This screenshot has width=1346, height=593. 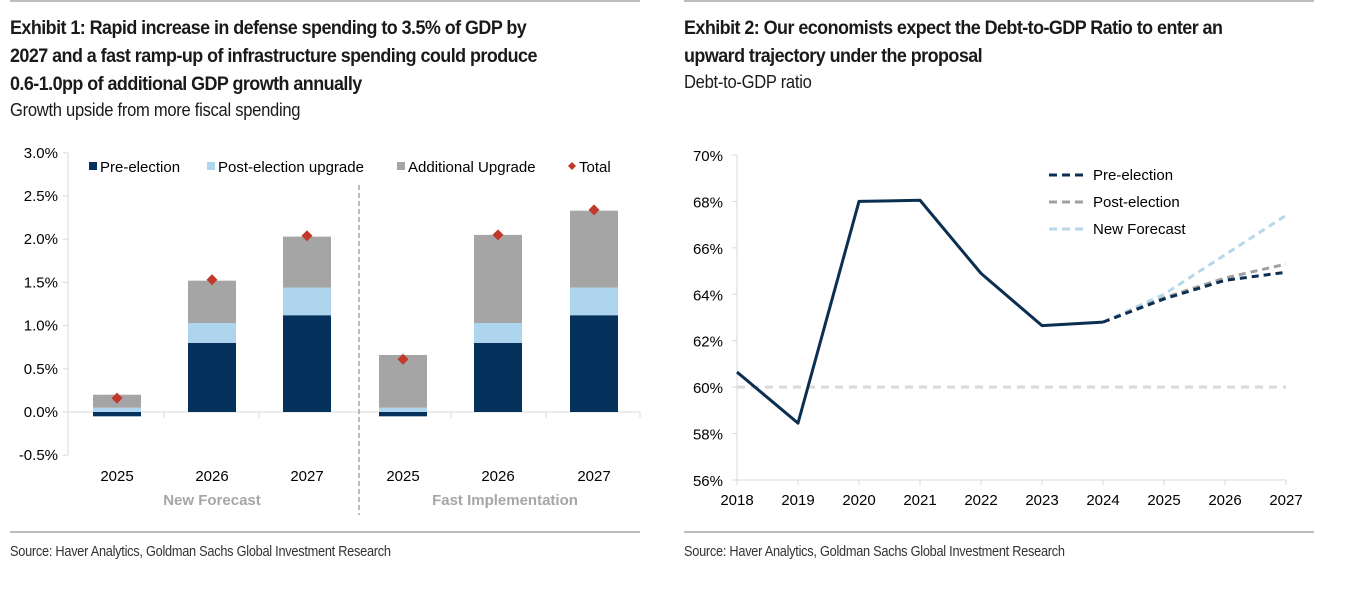 I want to click on legend-total-swatch, so click(x=572, y=166).